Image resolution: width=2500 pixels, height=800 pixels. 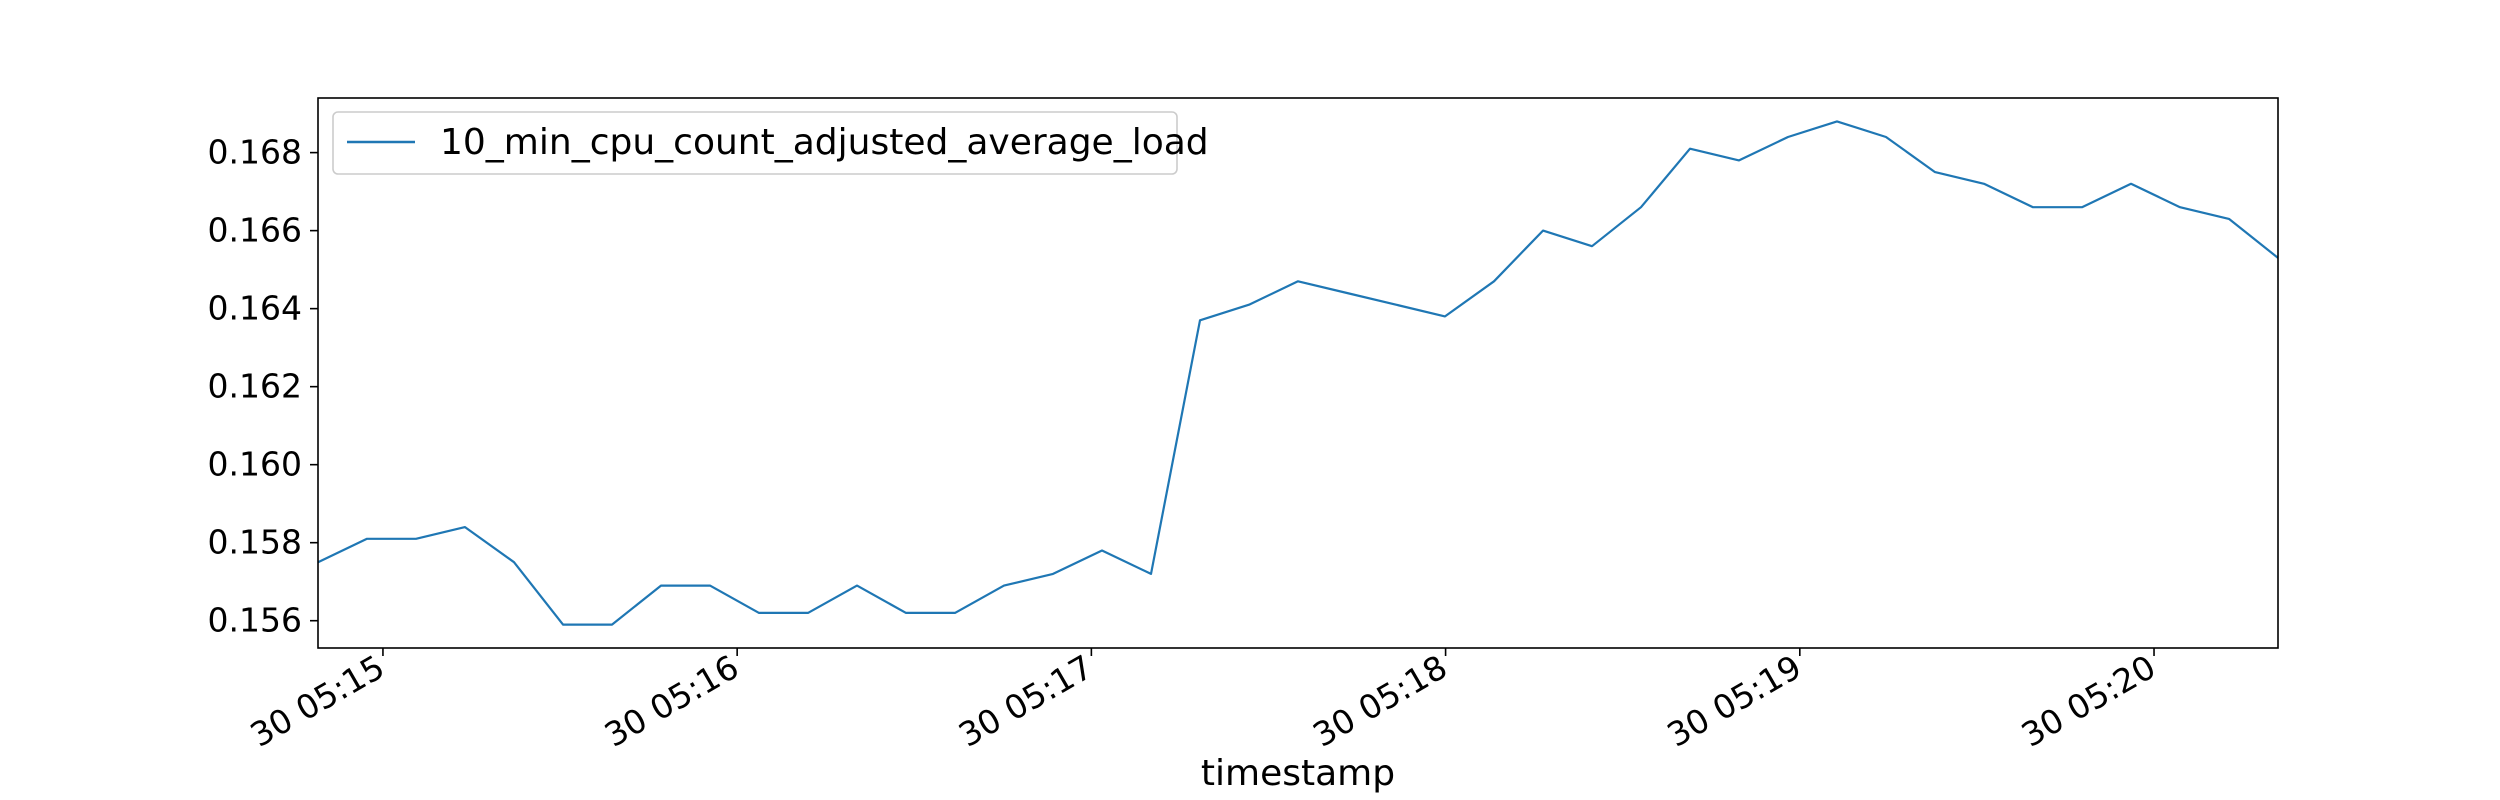 I want to click on y-tick-label: 0.166, so click(x=255, y=230).